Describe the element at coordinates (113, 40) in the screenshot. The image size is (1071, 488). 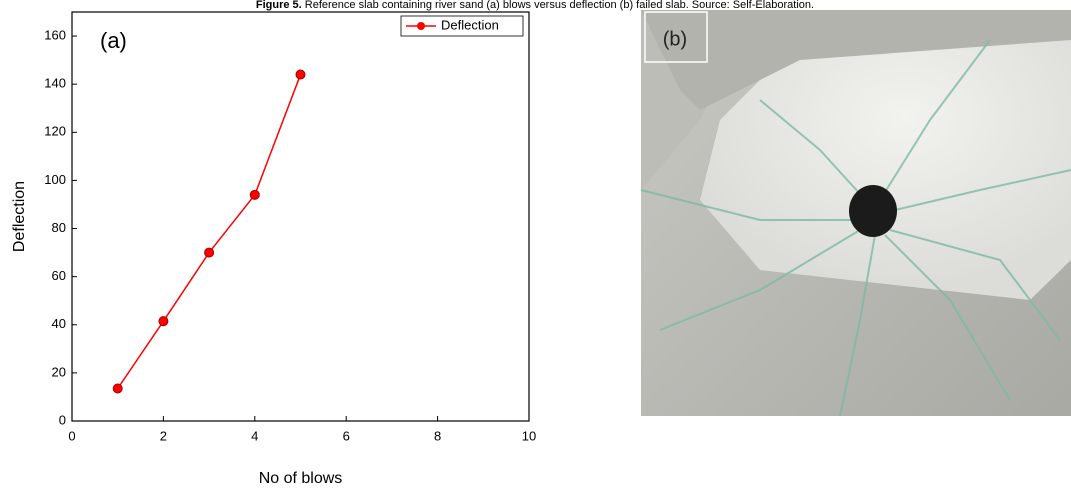
I see `panel-label: (a)` at that location.